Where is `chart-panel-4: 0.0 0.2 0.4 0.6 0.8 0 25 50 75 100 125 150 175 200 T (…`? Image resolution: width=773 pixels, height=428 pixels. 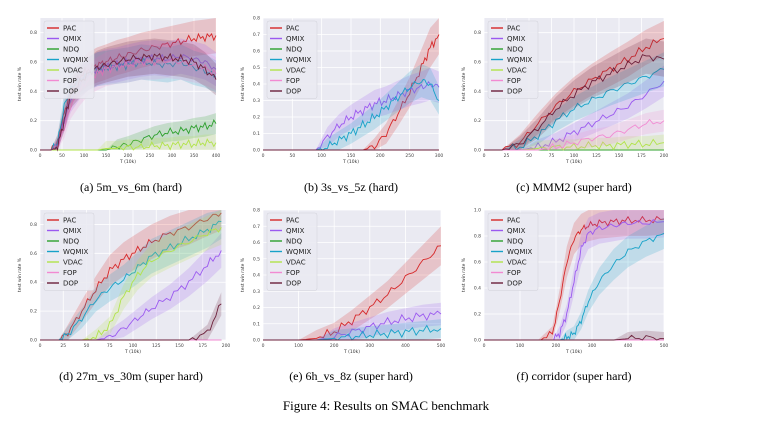 chart-panel-4: 0.0 0.2 0.4 0.6 0.8 0 25 50 75 100 125 150 175 200 T (… is located at coordinates (123, 296).